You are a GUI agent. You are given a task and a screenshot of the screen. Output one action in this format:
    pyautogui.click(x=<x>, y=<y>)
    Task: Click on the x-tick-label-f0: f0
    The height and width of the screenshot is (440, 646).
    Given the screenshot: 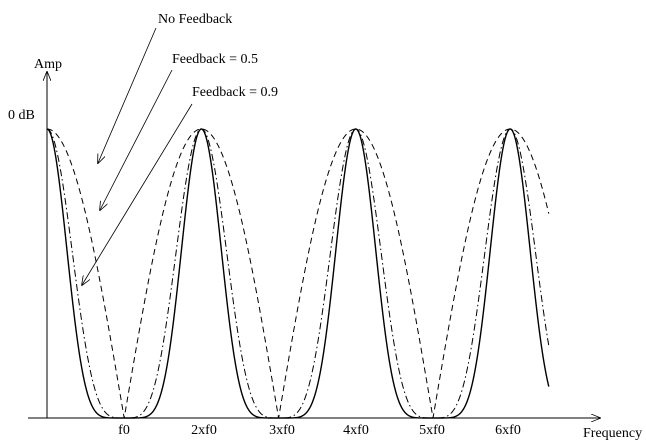 What is the action you would take?
    pyautogui.click(x=124, y=430)
    